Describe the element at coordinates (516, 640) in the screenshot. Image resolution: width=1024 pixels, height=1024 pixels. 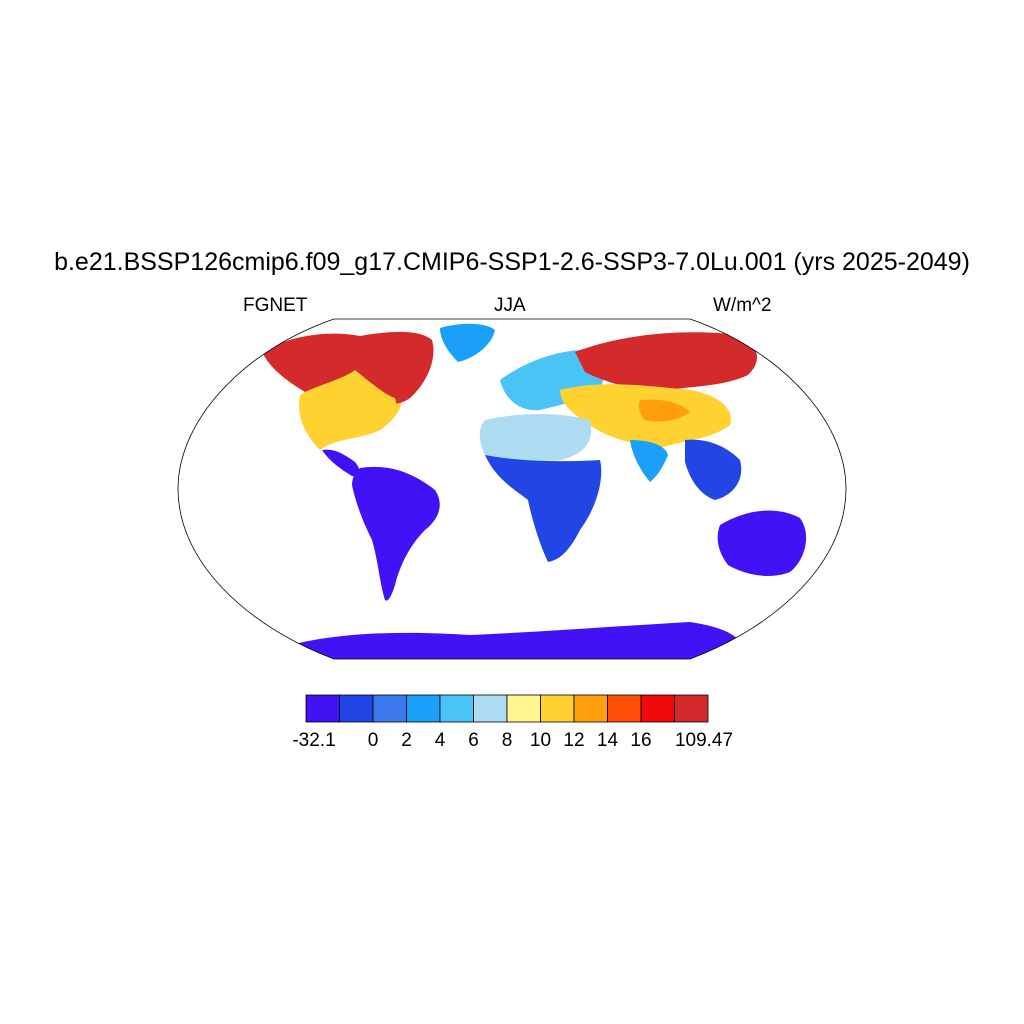
I see `antarctica` at that location.